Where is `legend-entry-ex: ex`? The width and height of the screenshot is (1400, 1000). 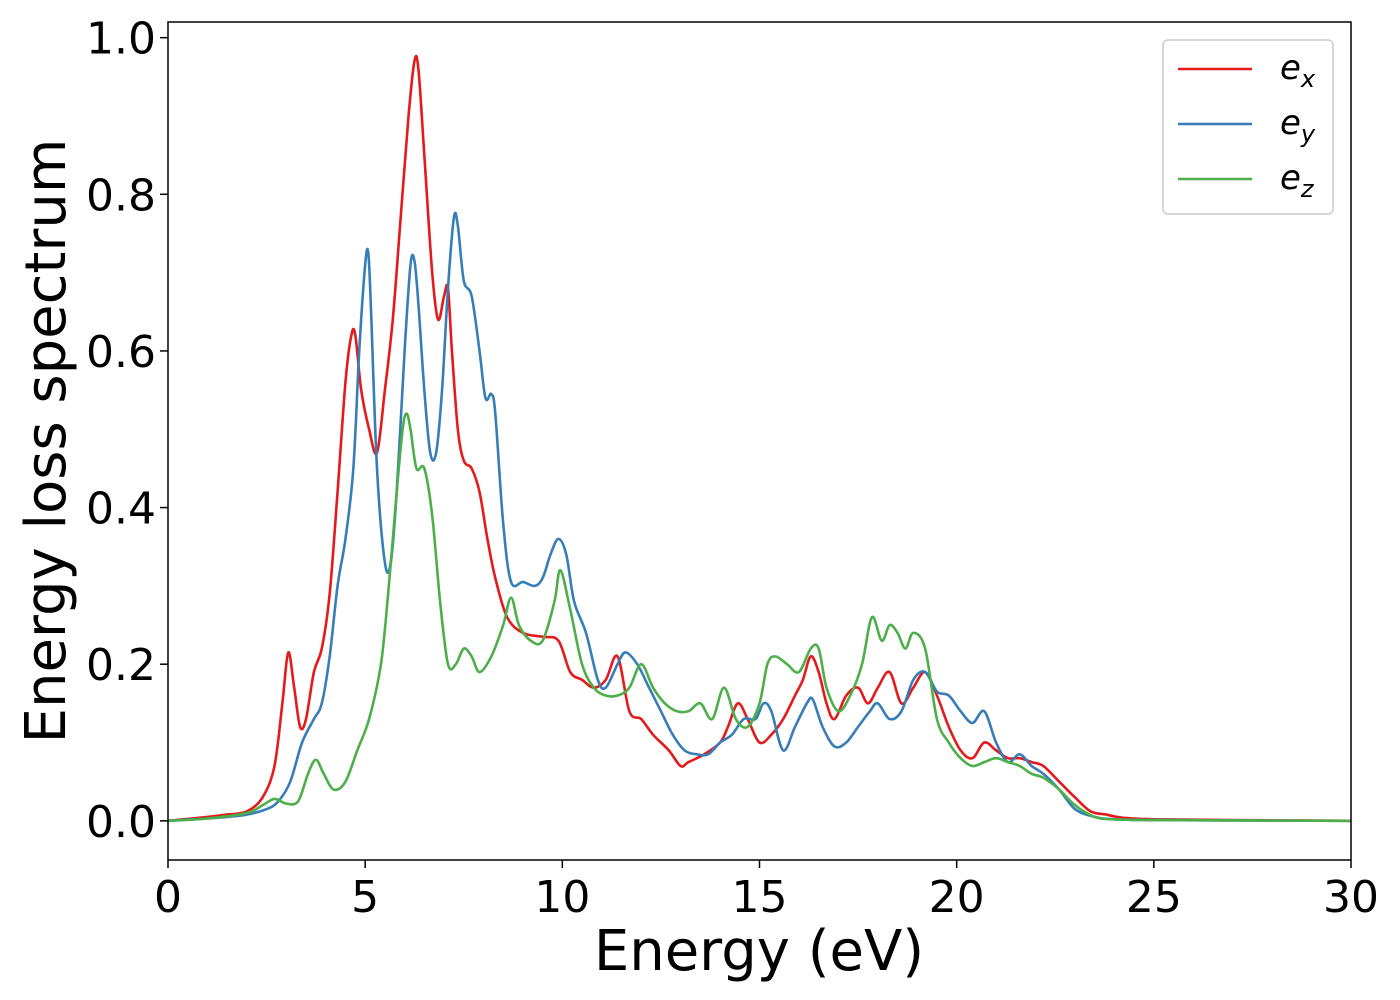
legend-entry-ex: ex is located at coordinates (1247, 70).